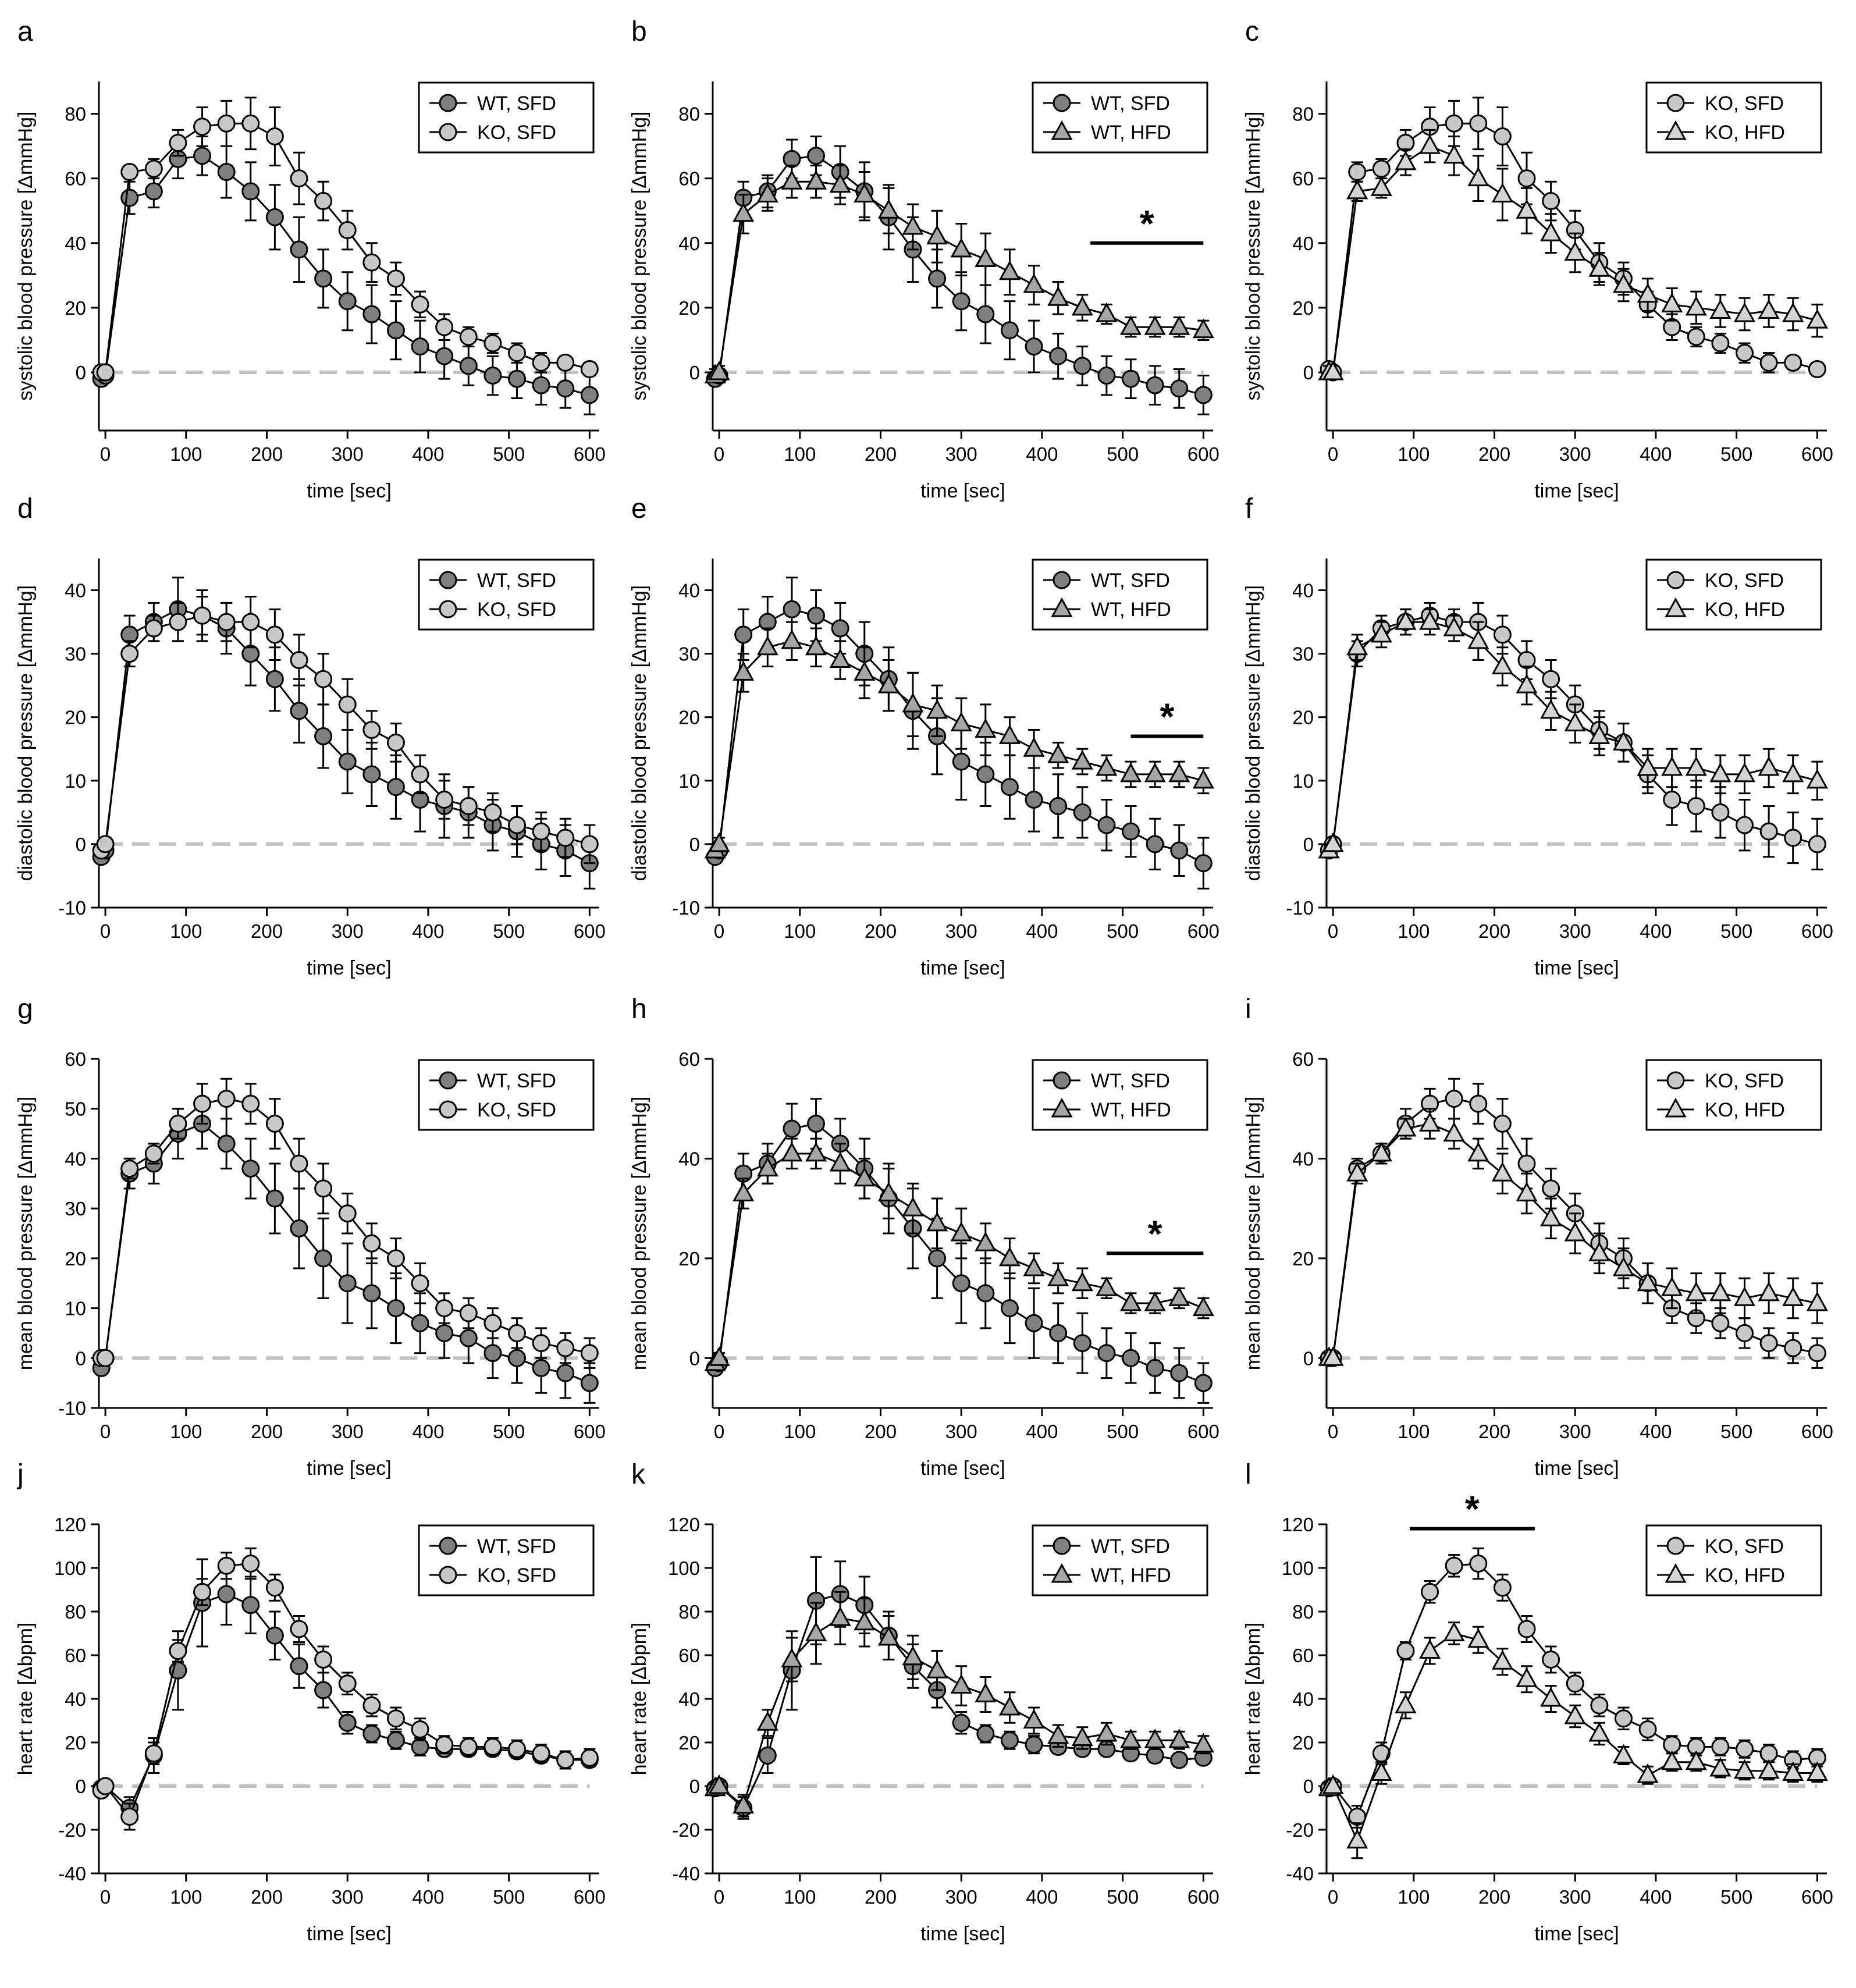 This screenshot has height=1988, width=1856. What do you see at coordinates (1253, 1234) in the screenshot?
I see `y-axis-label: mean blood pressure [ΔmmHg]` at bounding box center [1253, 1234].